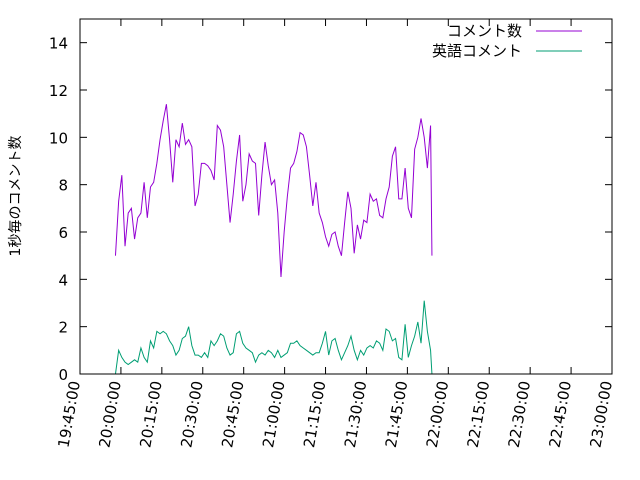 The width and height of the screenshot is (640, 480). What do you see at coordinates (16, 196) in the screenshot?
I see `y-axis-label: 1秒毎のコメント数` at bounding box center [16, 196].